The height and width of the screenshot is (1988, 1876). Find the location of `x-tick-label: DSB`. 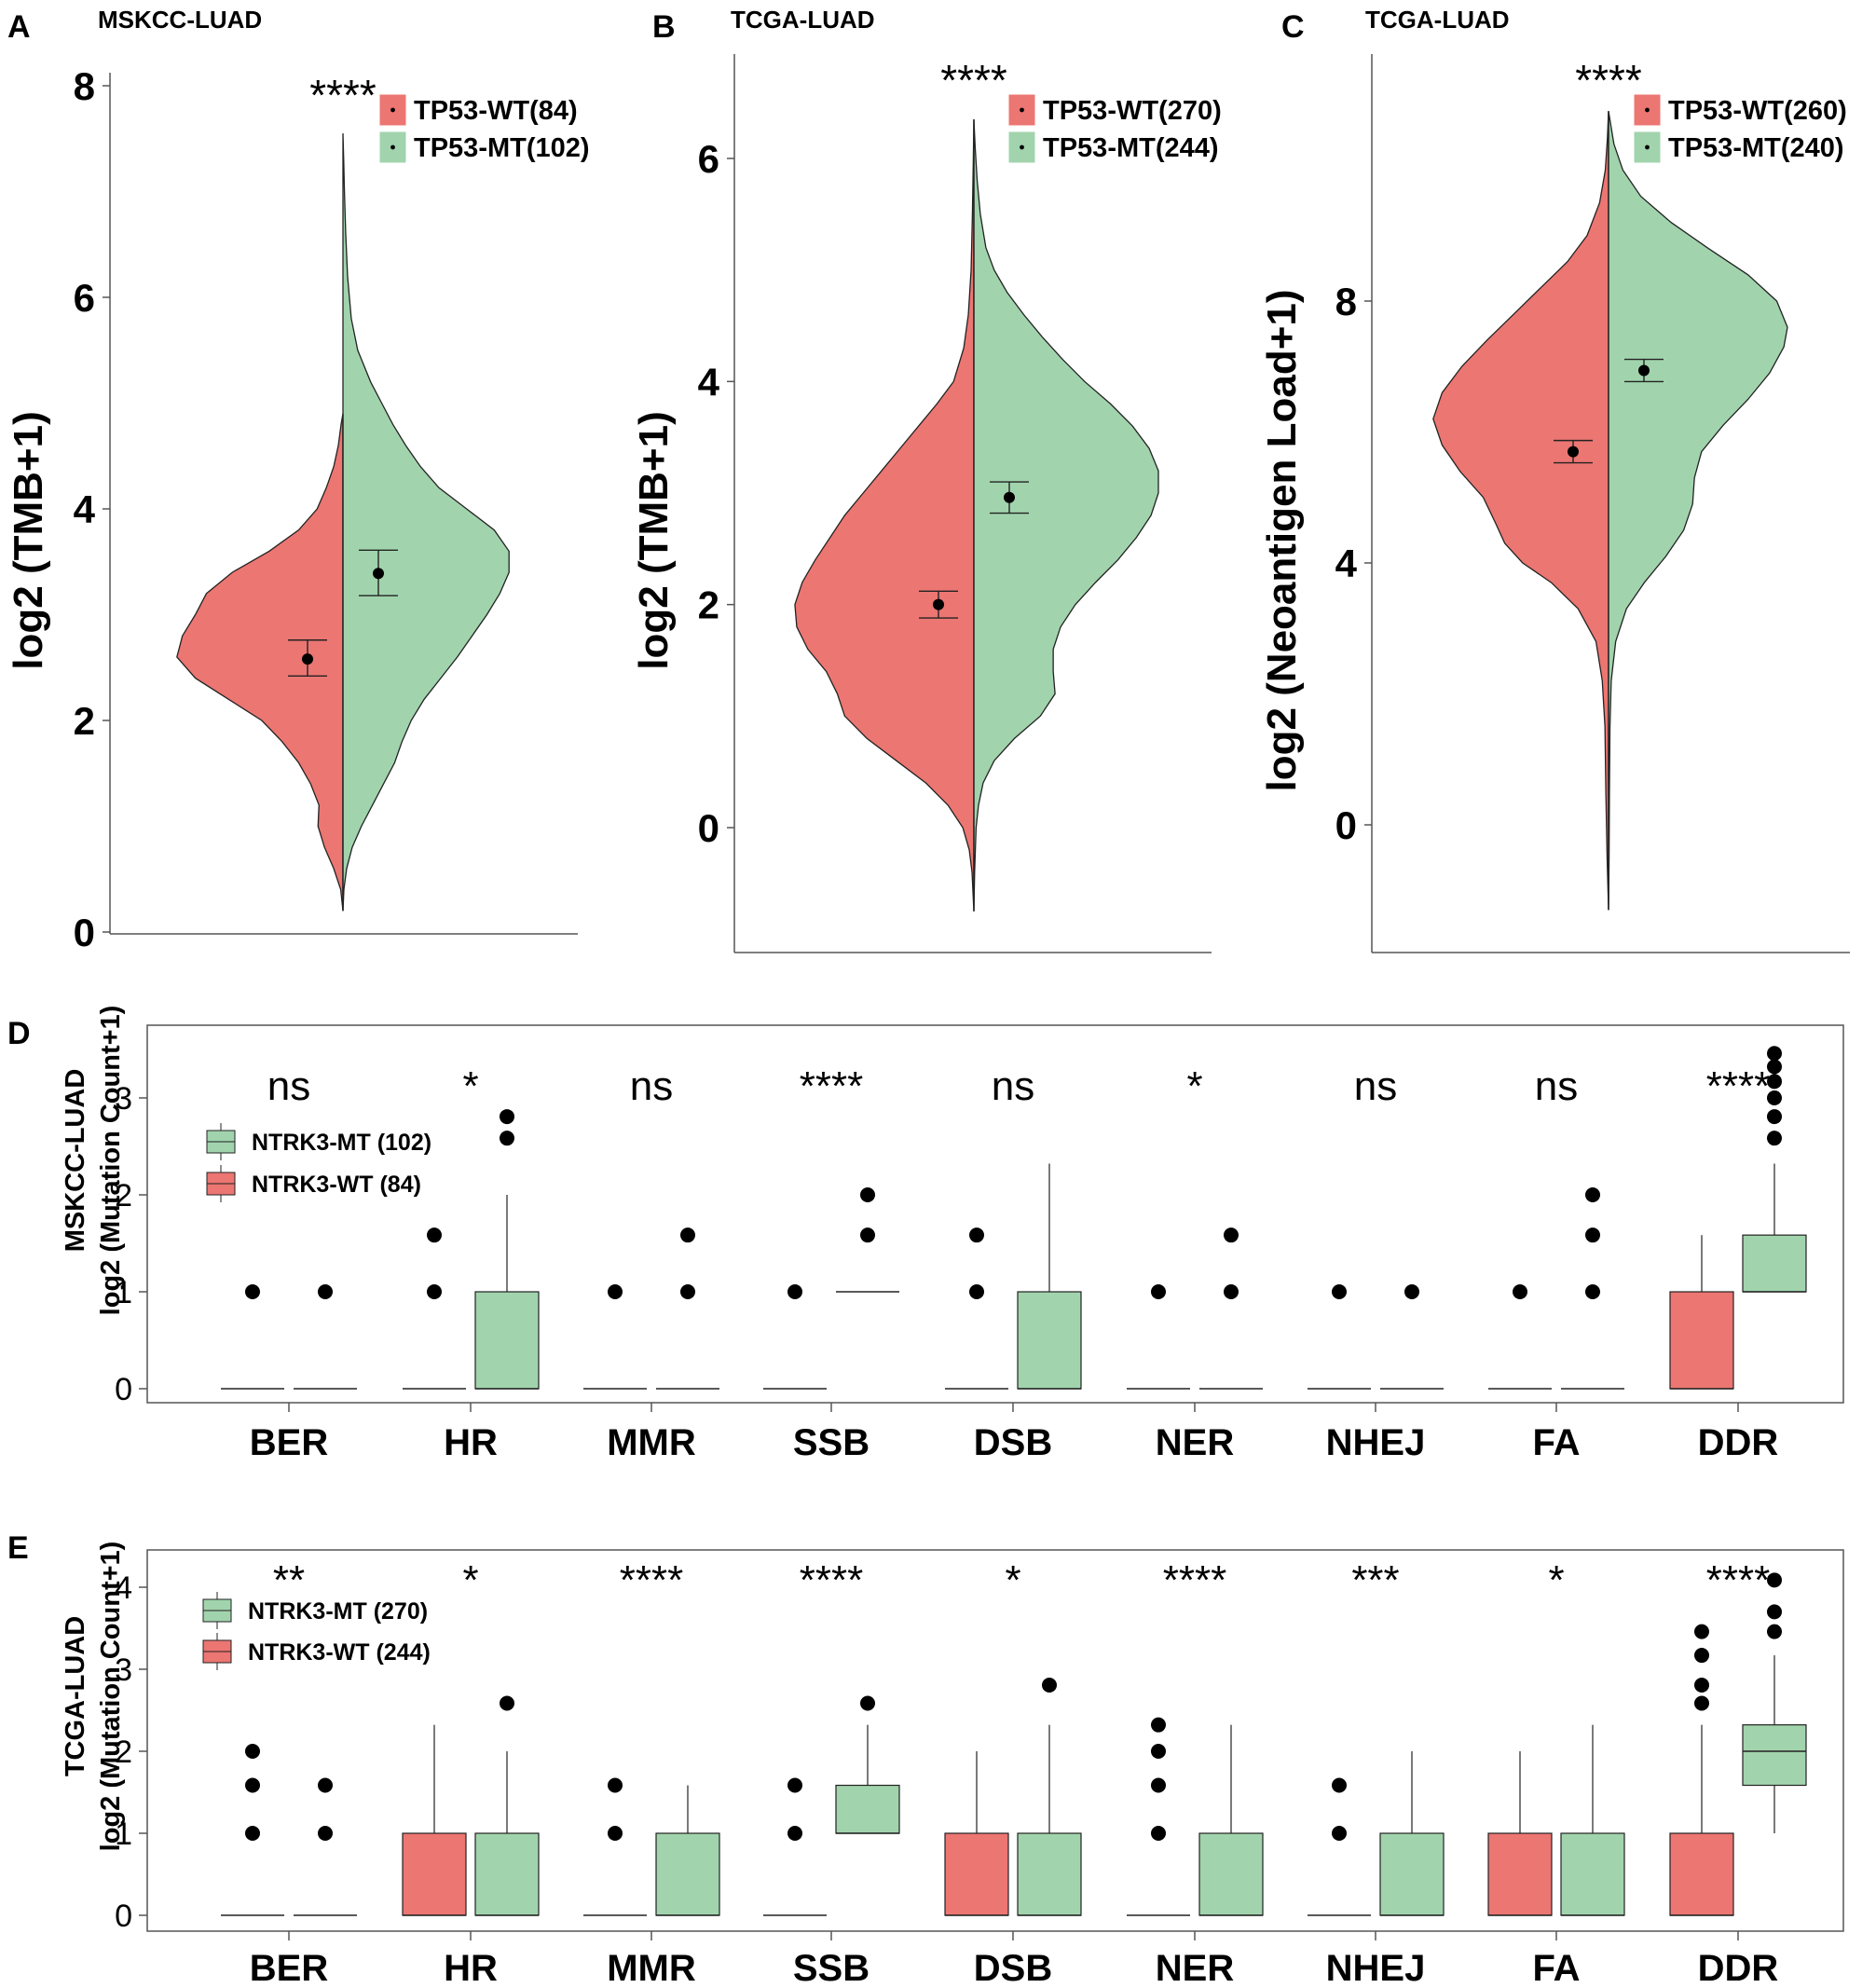

x-tick-label: DSB is located at coordinates (1013, 1442).